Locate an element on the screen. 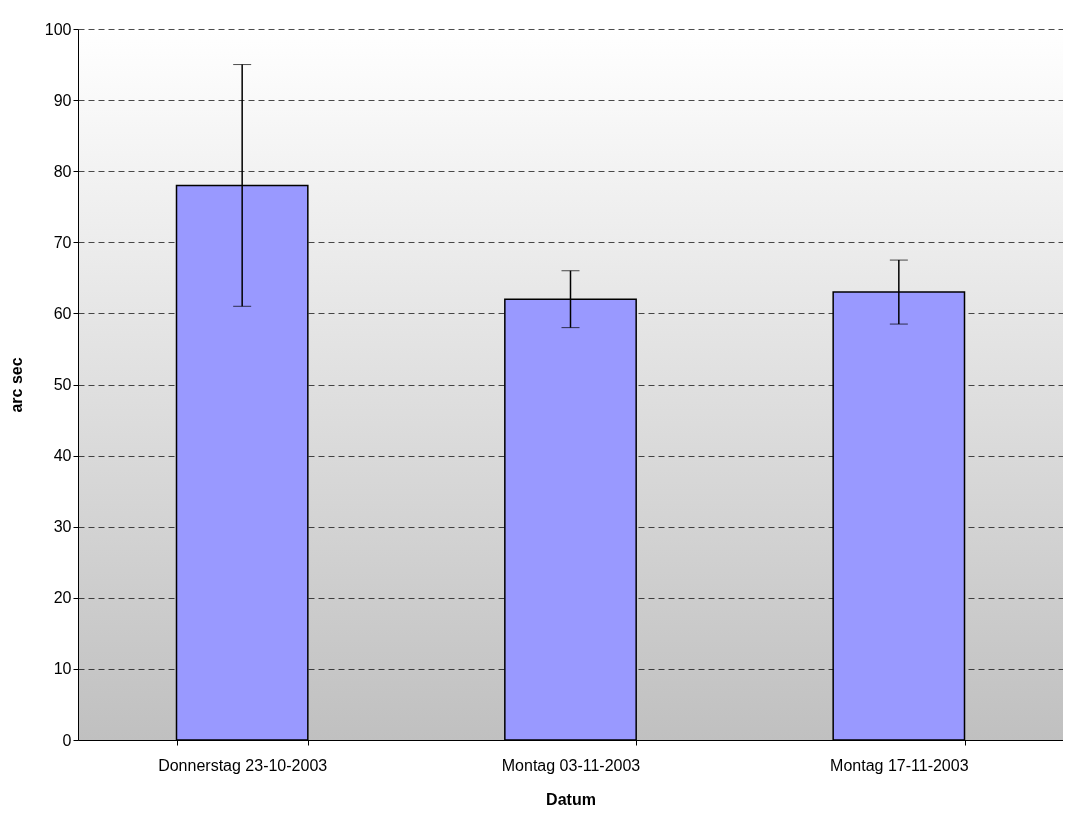  y-tick-label: 60 is located at coordinates (62, 313).